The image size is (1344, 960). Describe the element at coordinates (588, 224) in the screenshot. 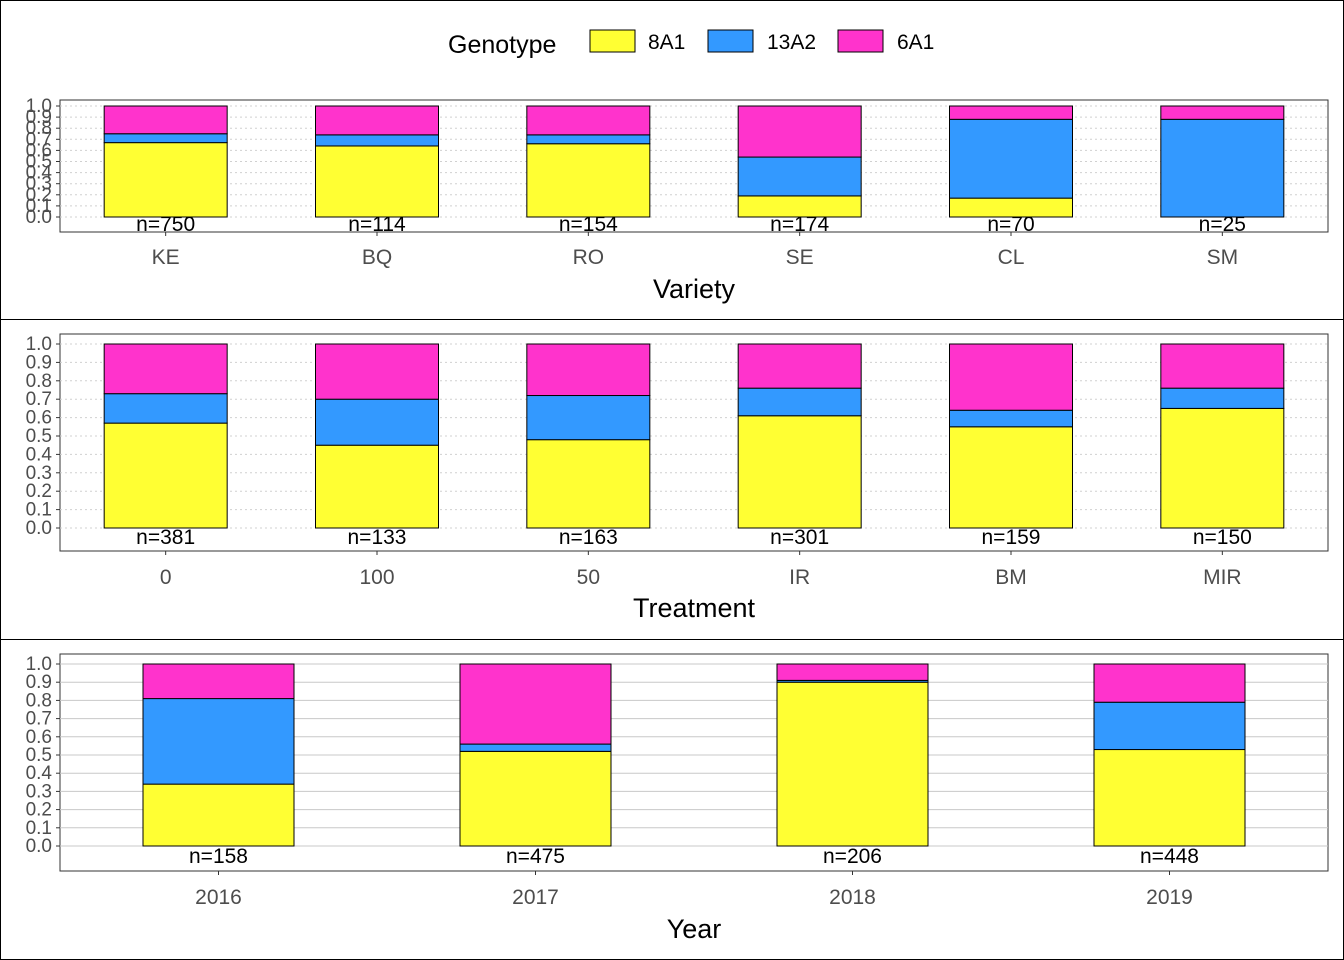

I see `count-label: n=154` at that location.